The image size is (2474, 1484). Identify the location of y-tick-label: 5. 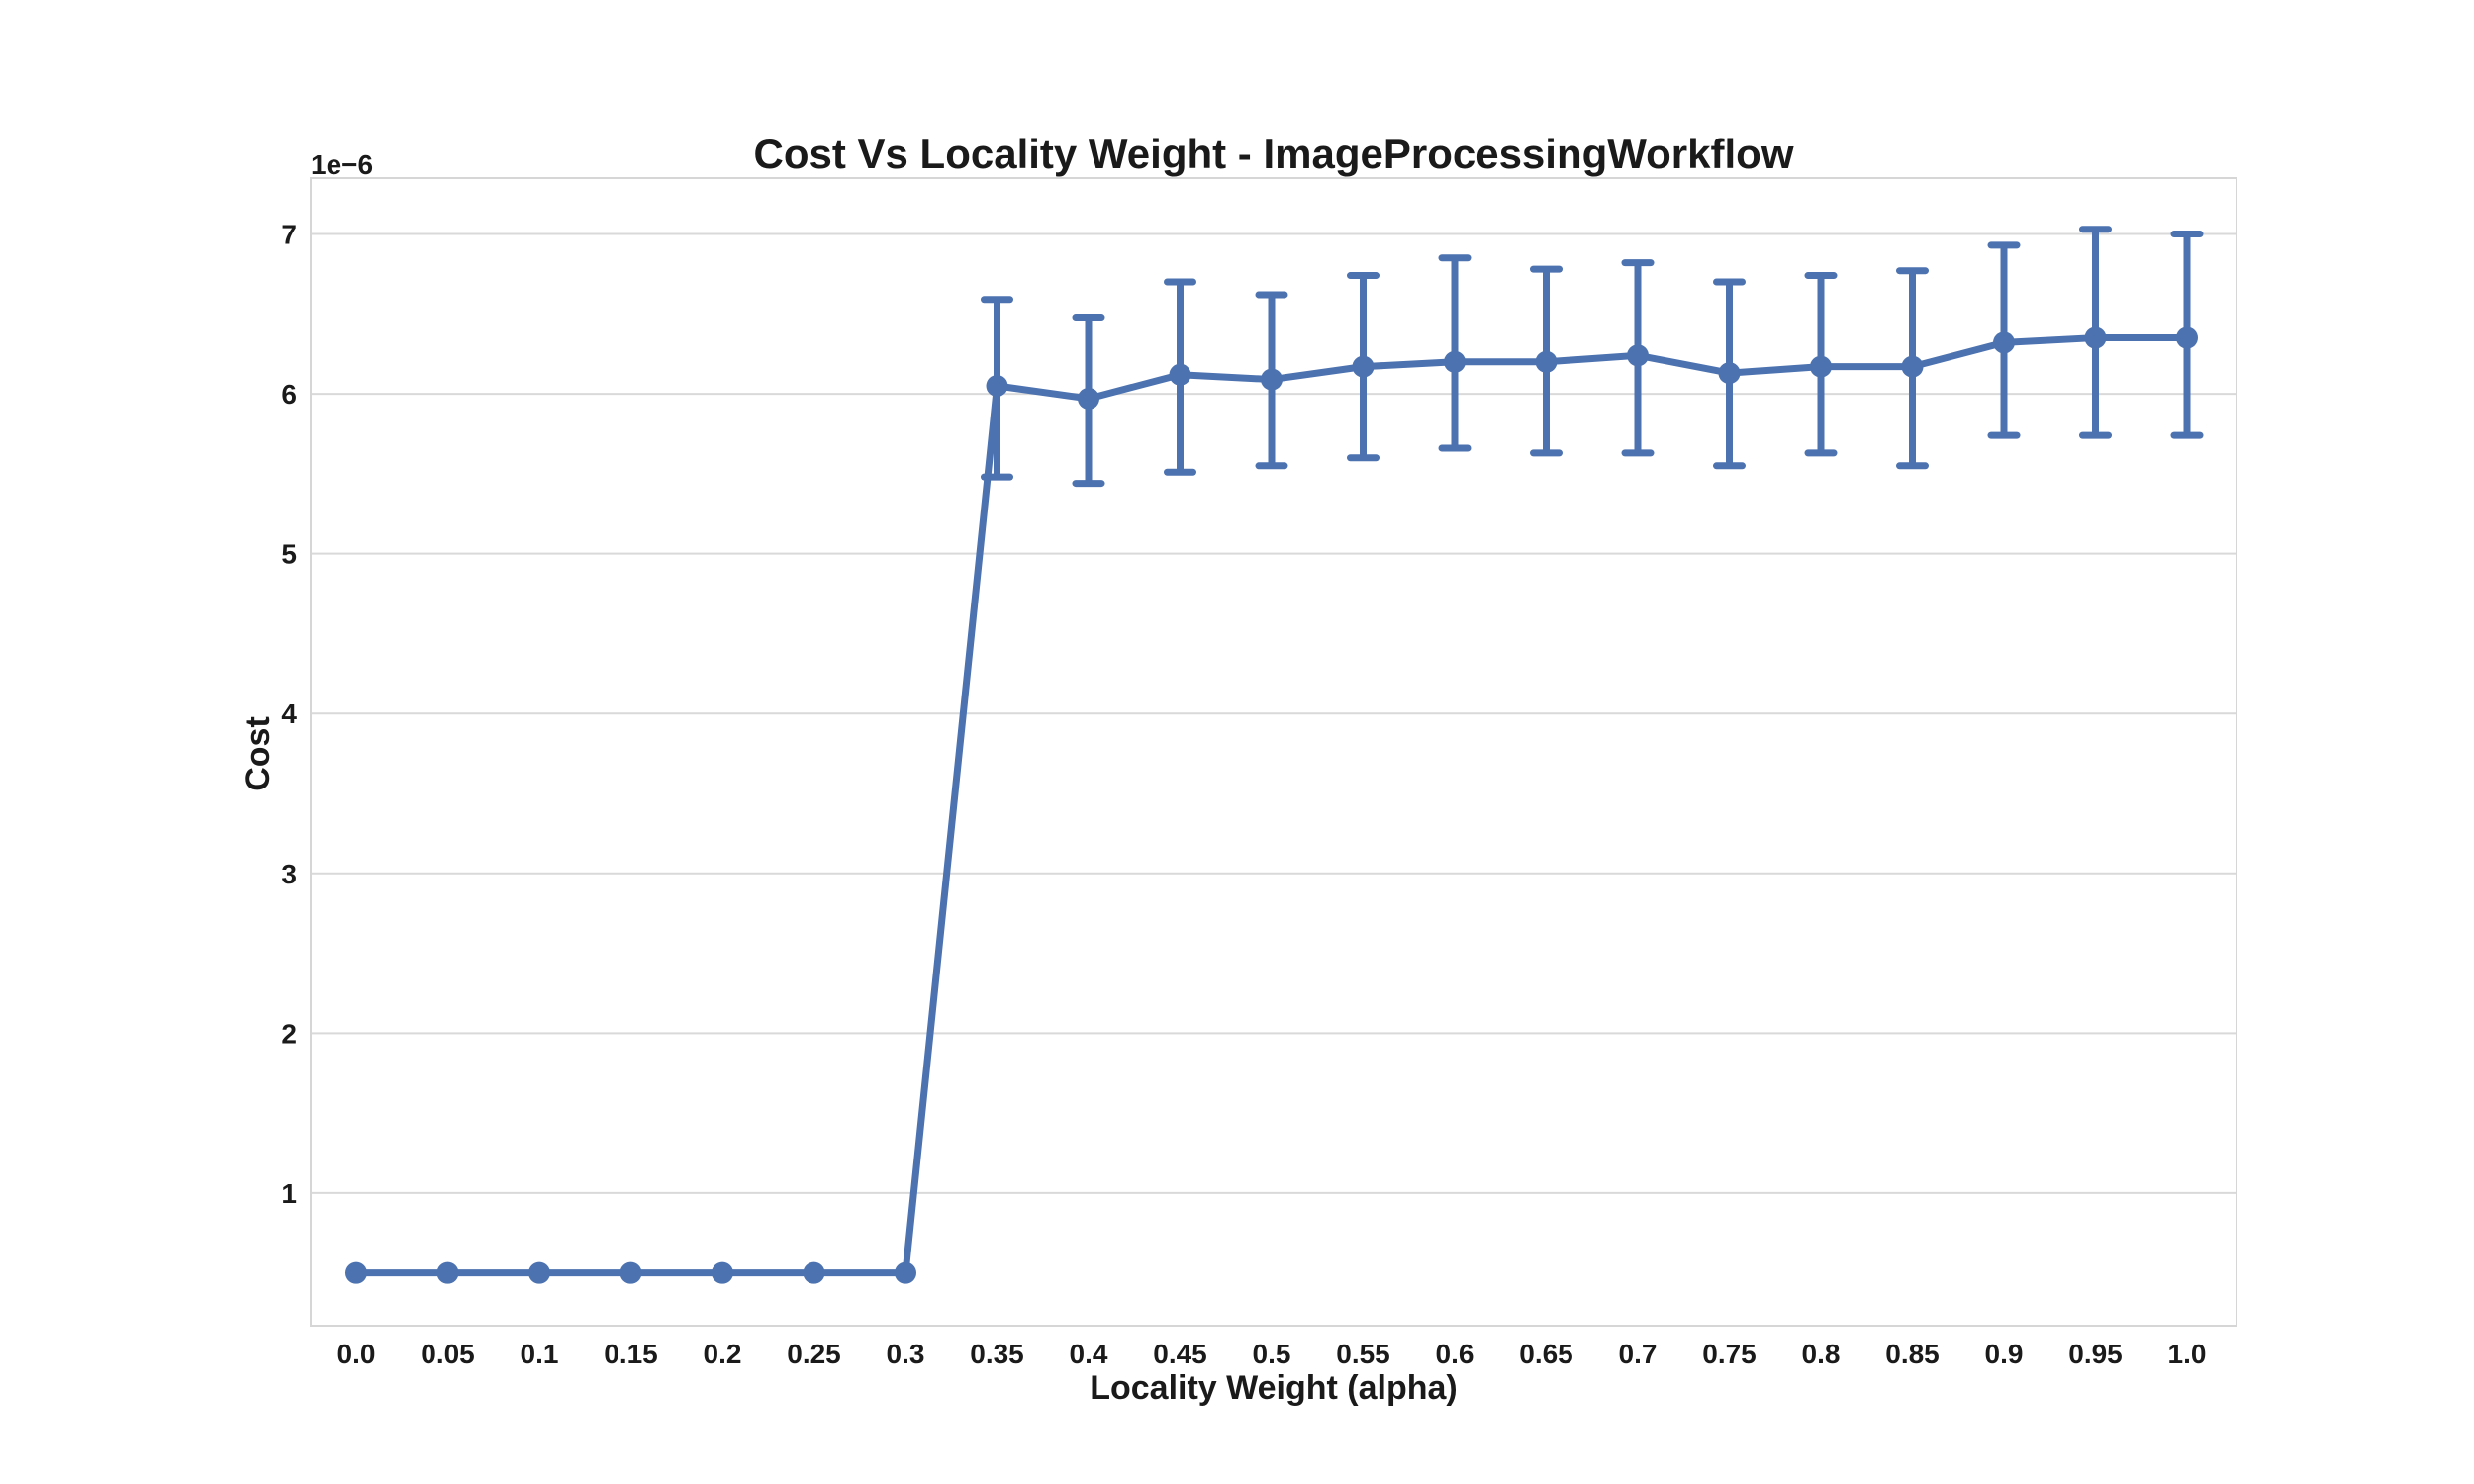
(289, 554).